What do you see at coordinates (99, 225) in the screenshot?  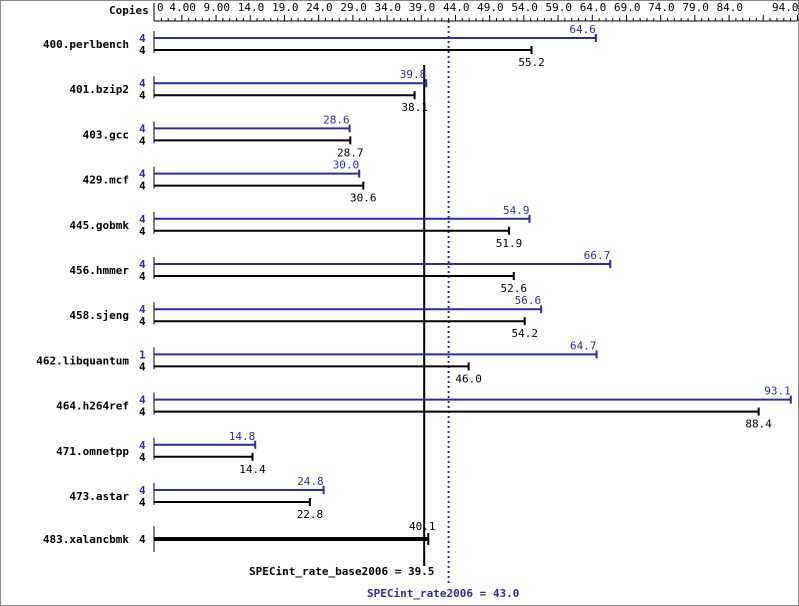 I see `benchmark-label: 445.gobmk` at bounding box center [99, 225].